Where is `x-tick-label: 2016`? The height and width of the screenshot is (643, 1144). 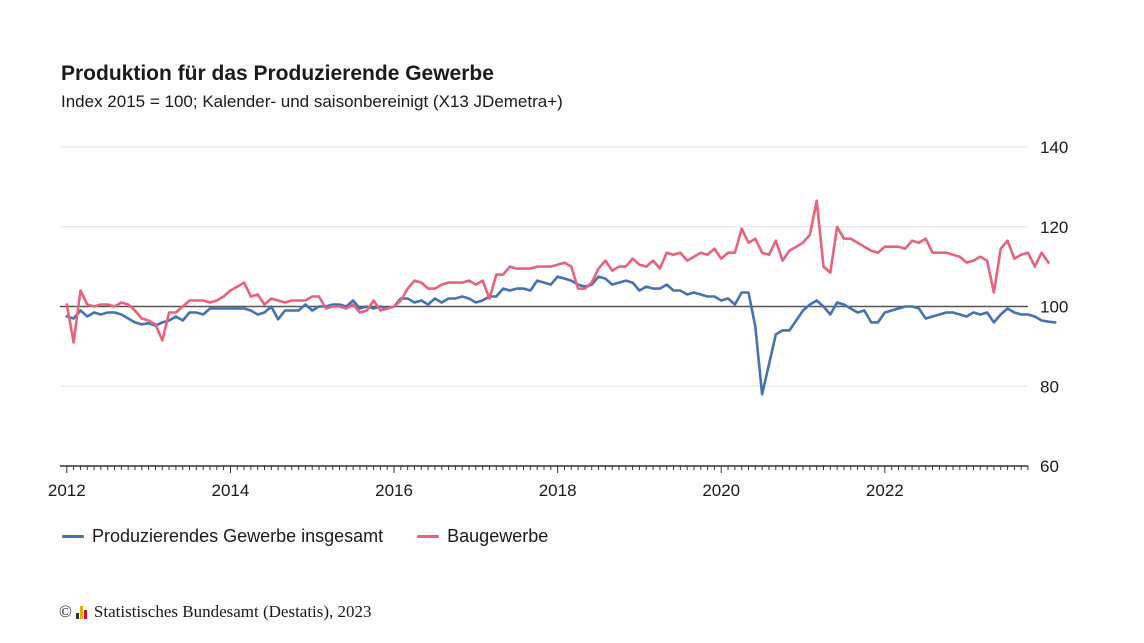 x-tick-label: 2016 is located at coordinates (394, 490).